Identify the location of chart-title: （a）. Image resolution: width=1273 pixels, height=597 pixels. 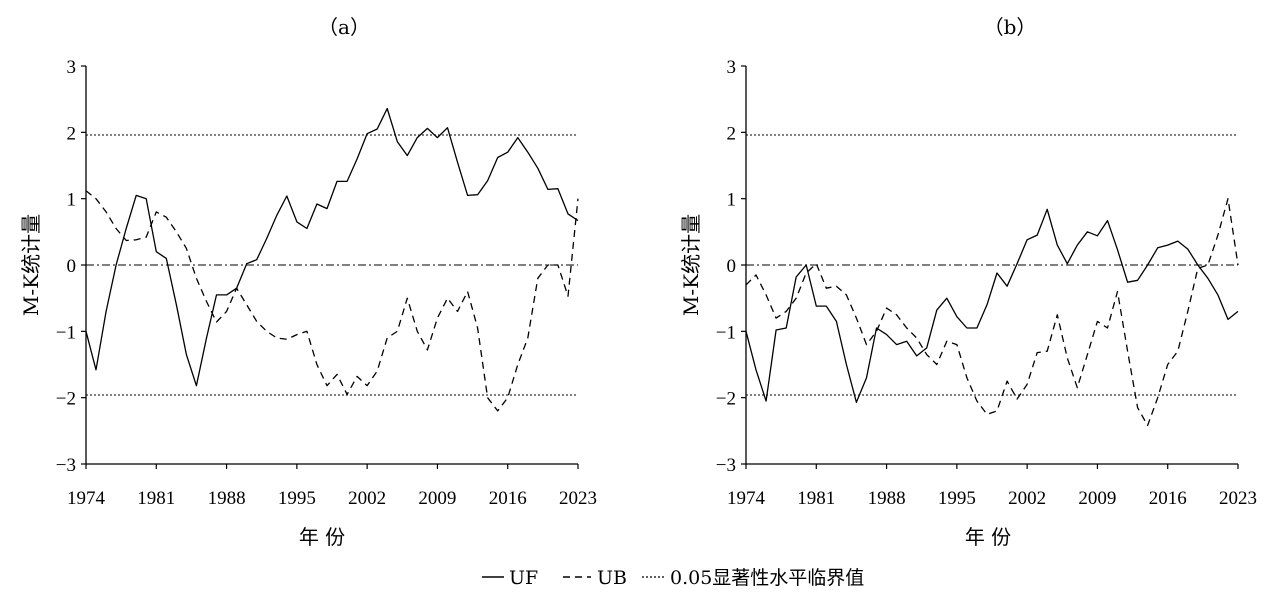
(344, 27).